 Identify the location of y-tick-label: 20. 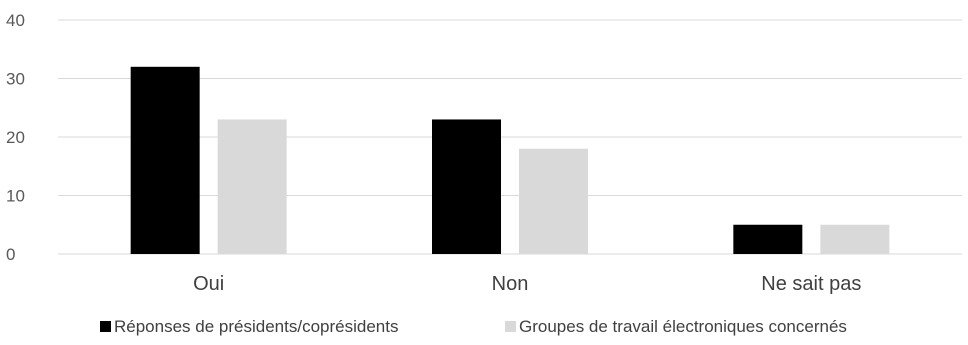
(15, 137).